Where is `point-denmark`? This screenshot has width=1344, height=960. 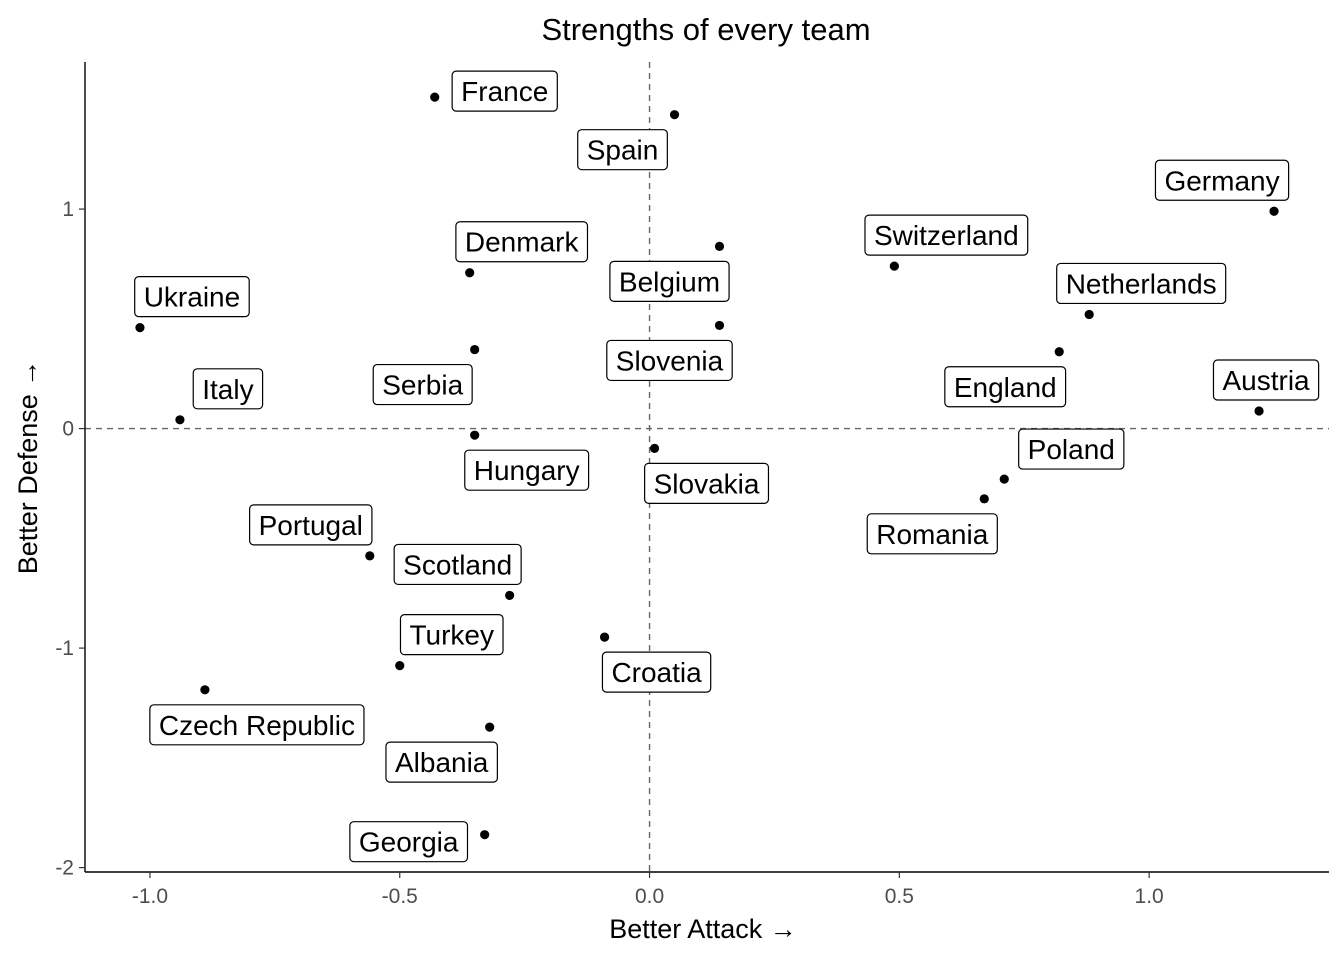
point-denmark is located at coordinates (470, 273).